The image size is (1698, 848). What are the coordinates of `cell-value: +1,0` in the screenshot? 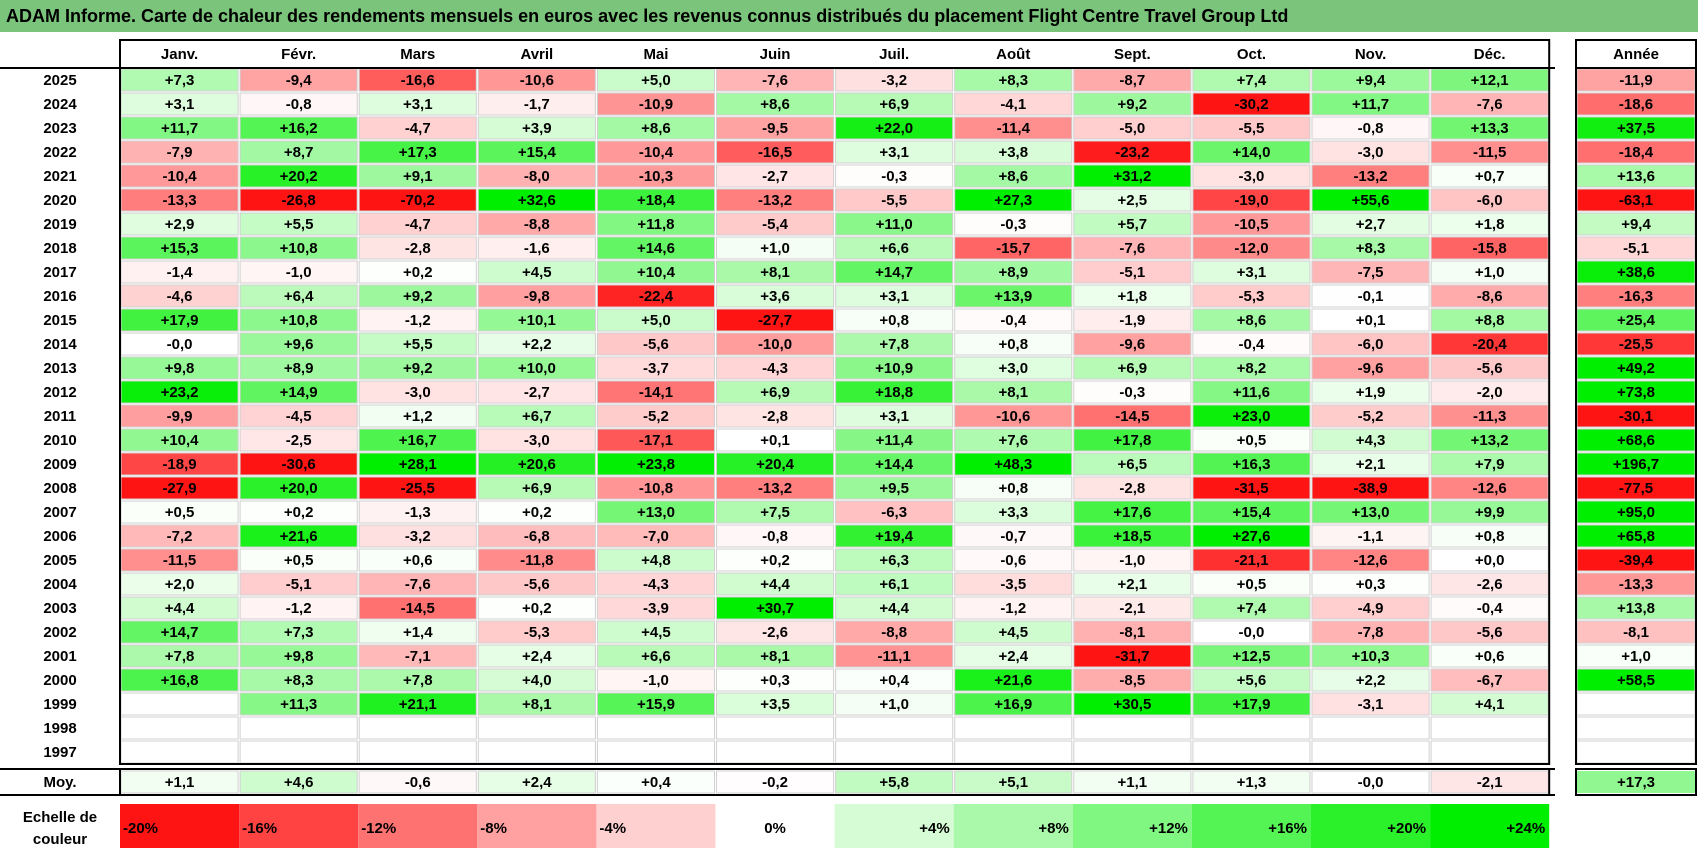 It's located at (775, 248).